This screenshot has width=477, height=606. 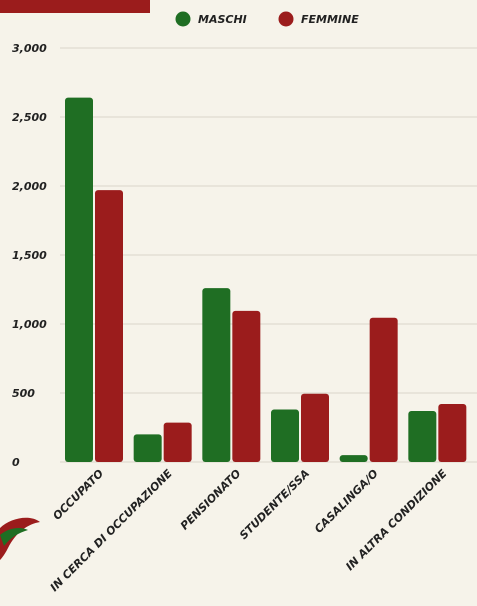 I want to click on x-category-label: PENSIONATO, so click(x=211, y=500).